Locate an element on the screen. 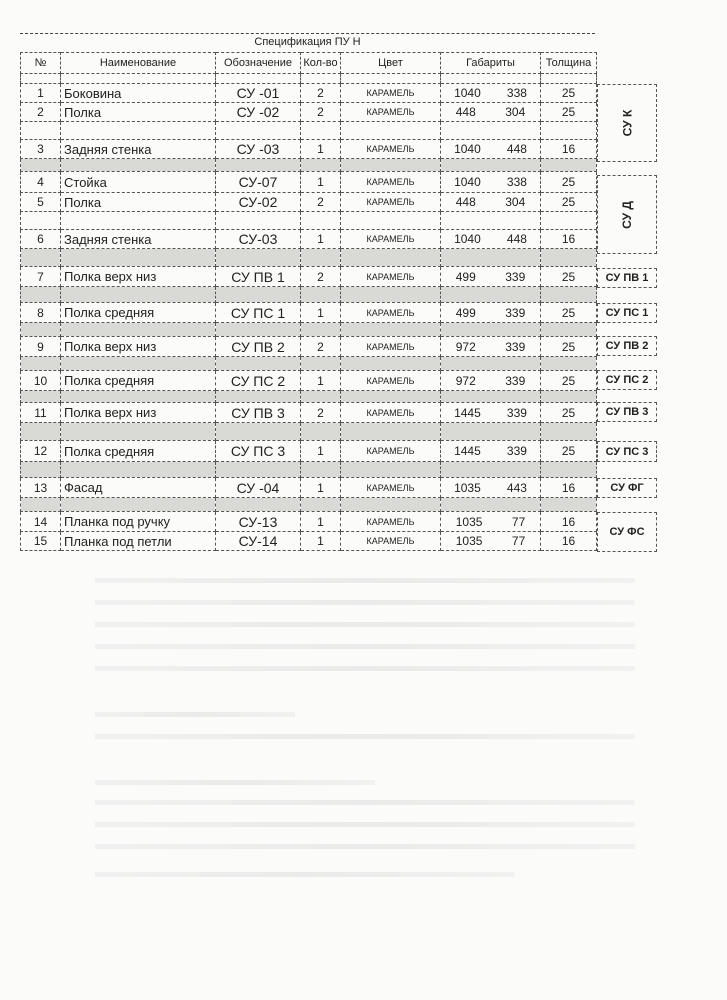 The height and width of the screenshot is (1000, 727). table-row: 8 Полка средняя СУ ПС 1 1 КАРАМЕЛЬ 499 339 25 is located at coordinates (308, 312).